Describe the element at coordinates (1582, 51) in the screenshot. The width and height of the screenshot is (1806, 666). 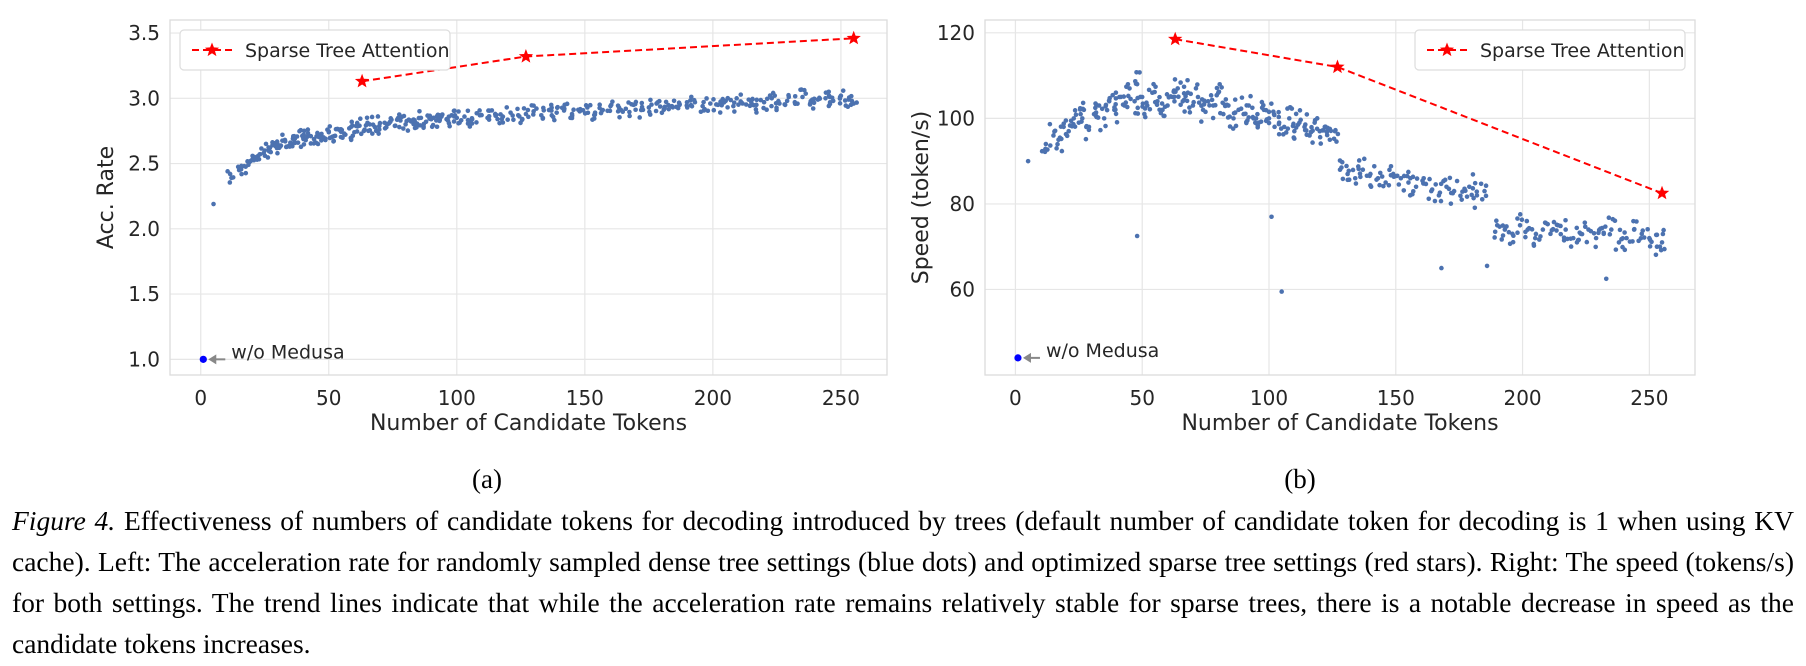
I see `legend-label: Sparse Tree Attention` at that location.